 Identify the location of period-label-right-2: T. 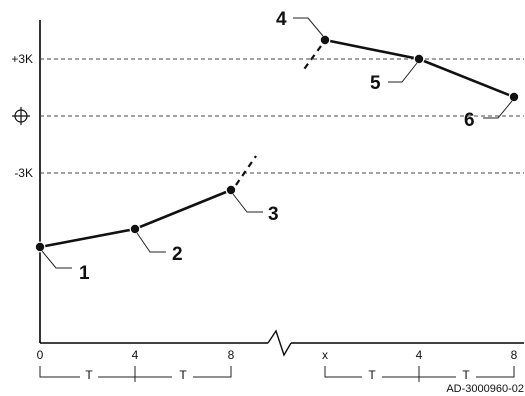
(466, 375).